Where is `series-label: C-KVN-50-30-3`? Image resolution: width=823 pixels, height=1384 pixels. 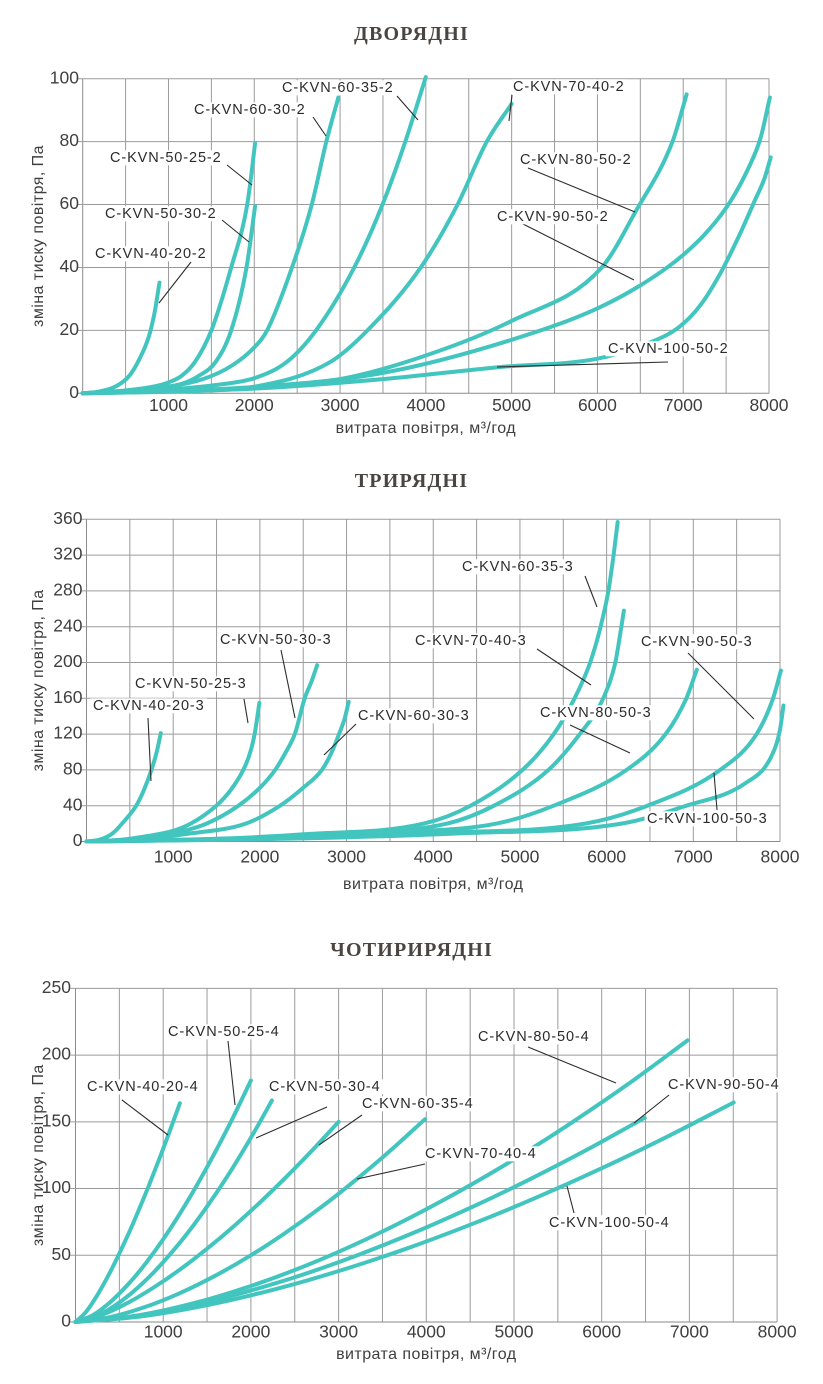 series-label: C-KVN-50-30-3 is located at coordinates (276, 640).